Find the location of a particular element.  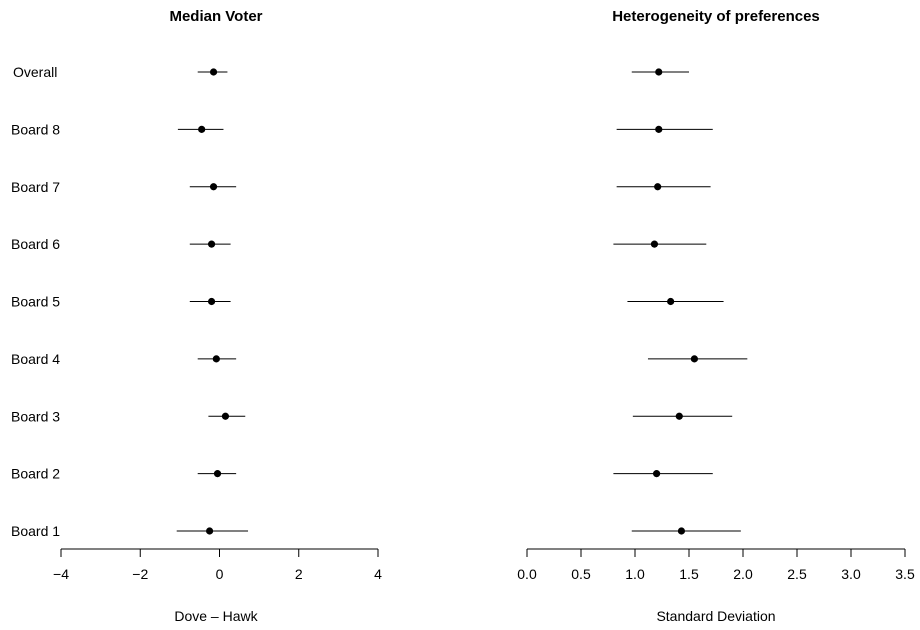

x-tick-label: 2.0 is located at coordinates (743, 574).